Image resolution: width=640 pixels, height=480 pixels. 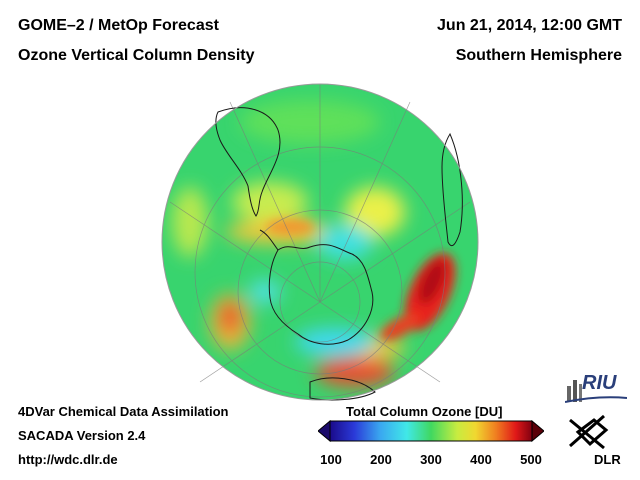 I want to click on footer-url: http://wdc.dlr.de, so click(x=68, y=459).